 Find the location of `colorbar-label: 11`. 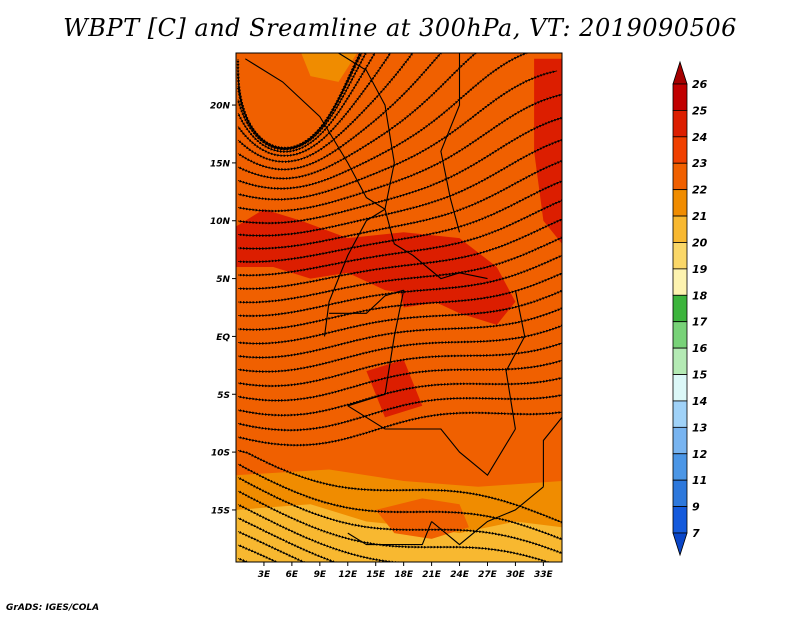

colorbar-label: 11 is located at coordinates (699, 480).